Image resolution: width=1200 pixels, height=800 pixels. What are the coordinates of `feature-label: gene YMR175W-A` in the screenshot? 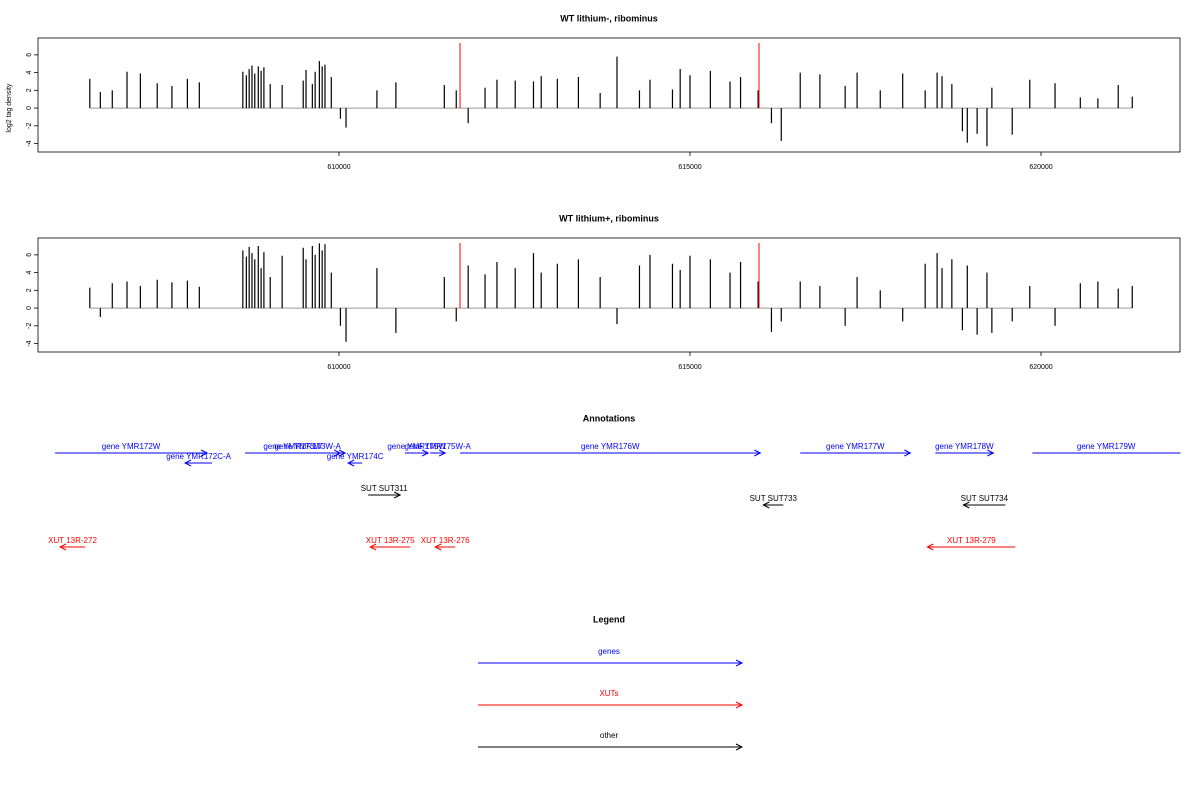 It's located at (437, 446).